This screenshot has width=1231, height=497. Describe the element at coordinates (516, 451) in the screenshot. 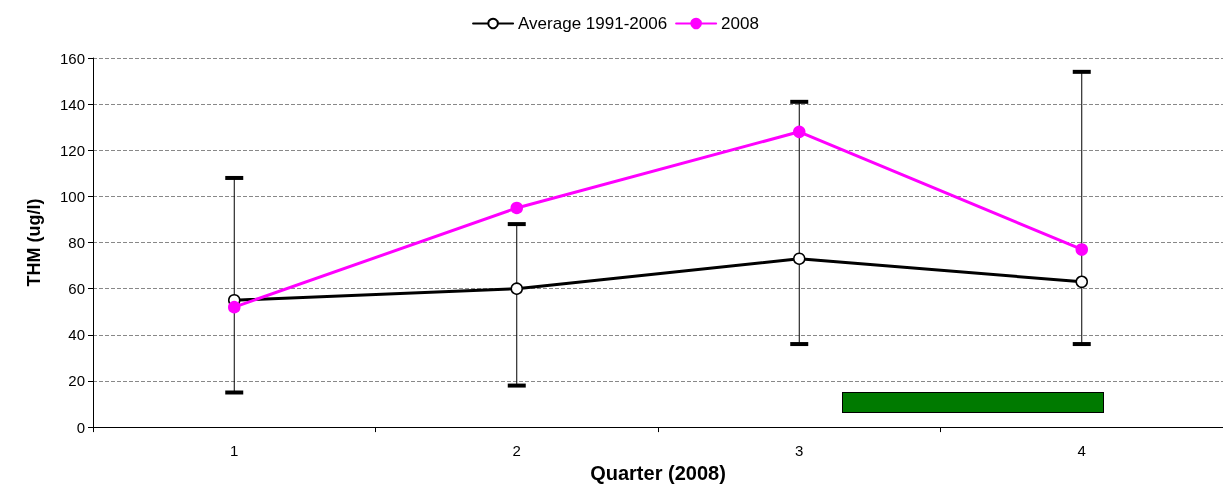

I see `x-tick-label: 2` at that location.